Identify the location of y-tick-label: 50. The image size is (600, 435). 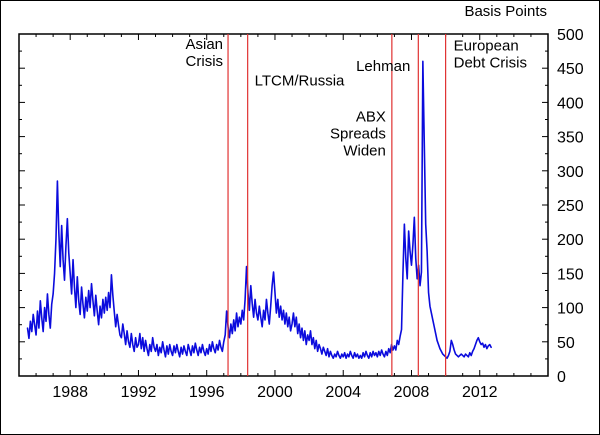
(566, 343).